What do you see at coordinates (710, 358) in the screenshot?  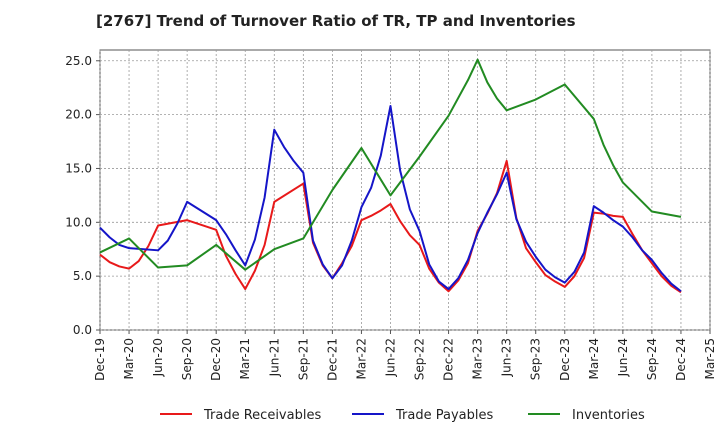 I see `x-tick-label: Mar-25` at bounding box center [710, 358].